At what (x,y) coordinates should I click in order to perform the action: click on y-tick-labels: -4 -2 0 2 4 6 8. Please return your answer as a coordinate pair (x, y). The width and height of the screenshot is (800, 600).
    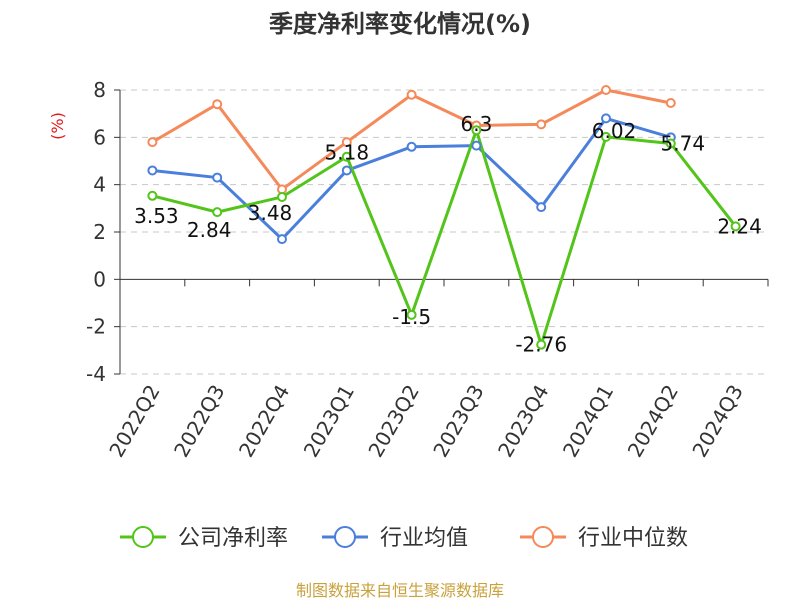
    Looking at the image, I should click on (96, 232).